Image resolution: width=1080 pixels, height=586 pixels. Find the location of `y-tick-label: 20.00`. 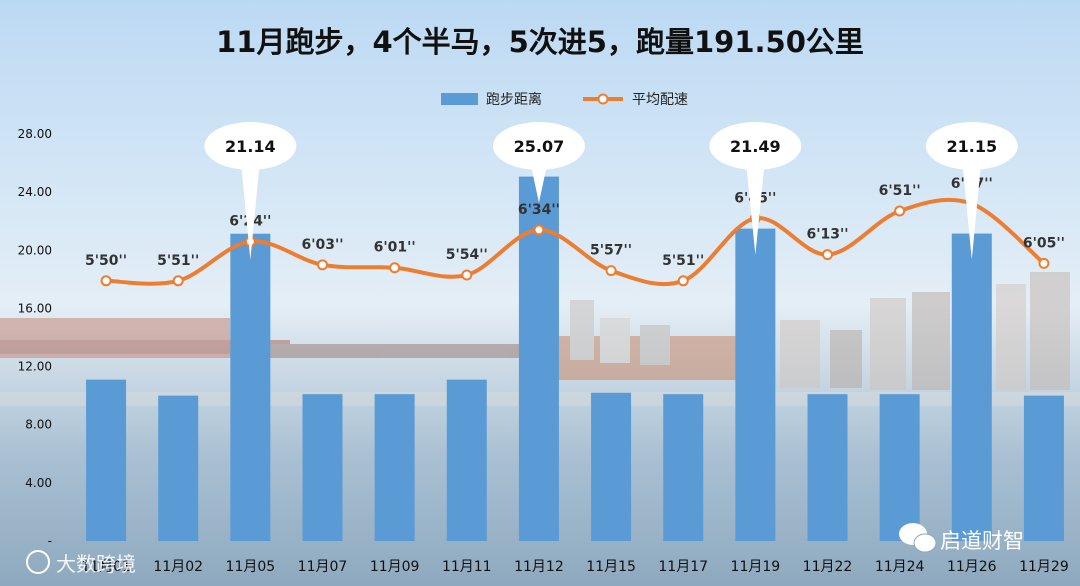

y-tick-label: 20.00 is located at coordinates (35, 250).